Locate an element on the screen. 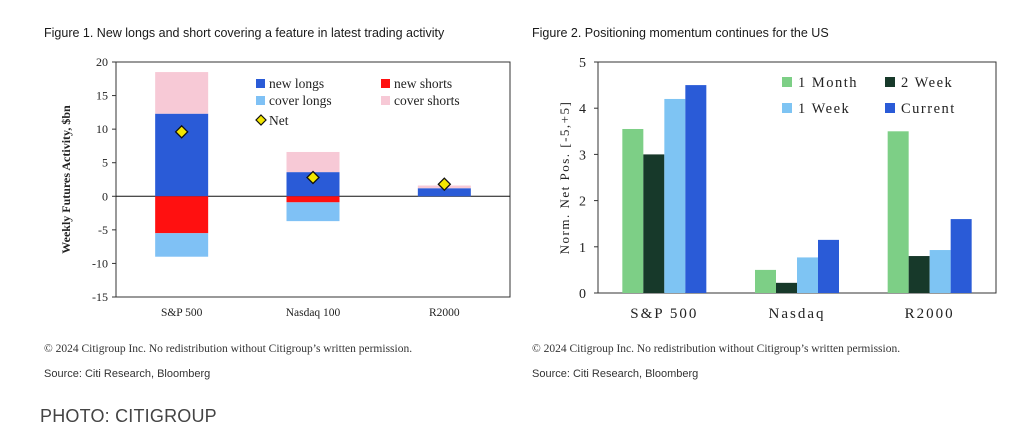  x-tick-label: Nasdaq 100 is located at coordinates (313, 313).